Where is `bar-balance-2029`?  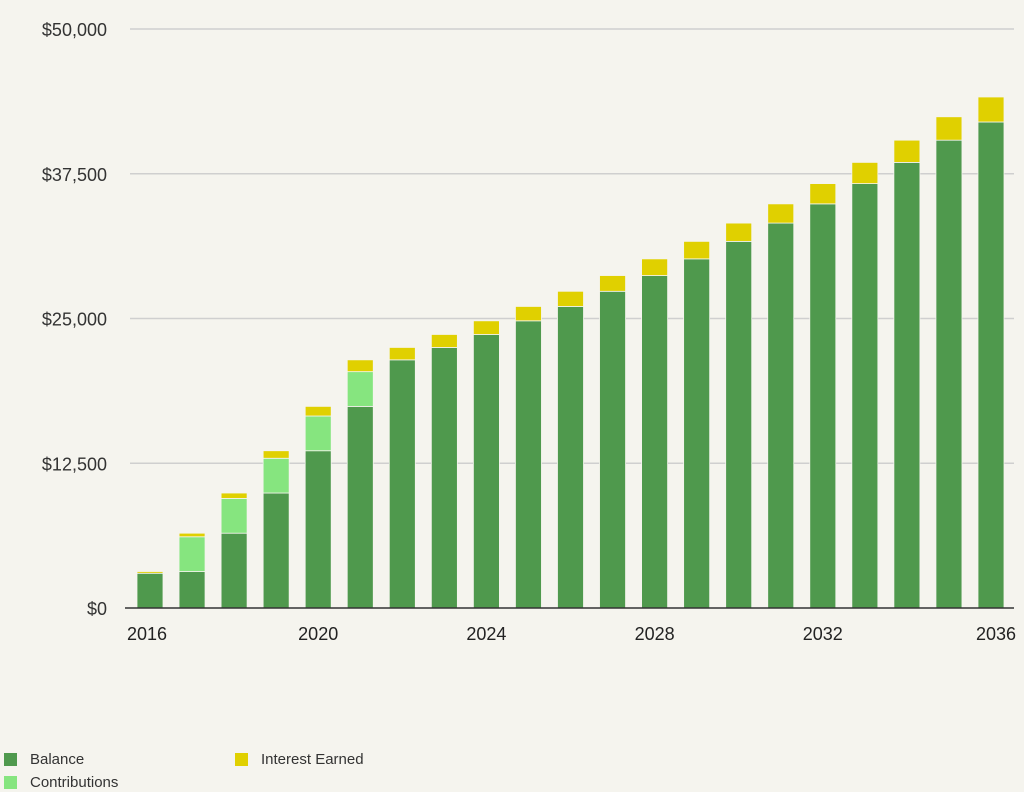 bar-balance-2029 is located at coordinates (697, 433).